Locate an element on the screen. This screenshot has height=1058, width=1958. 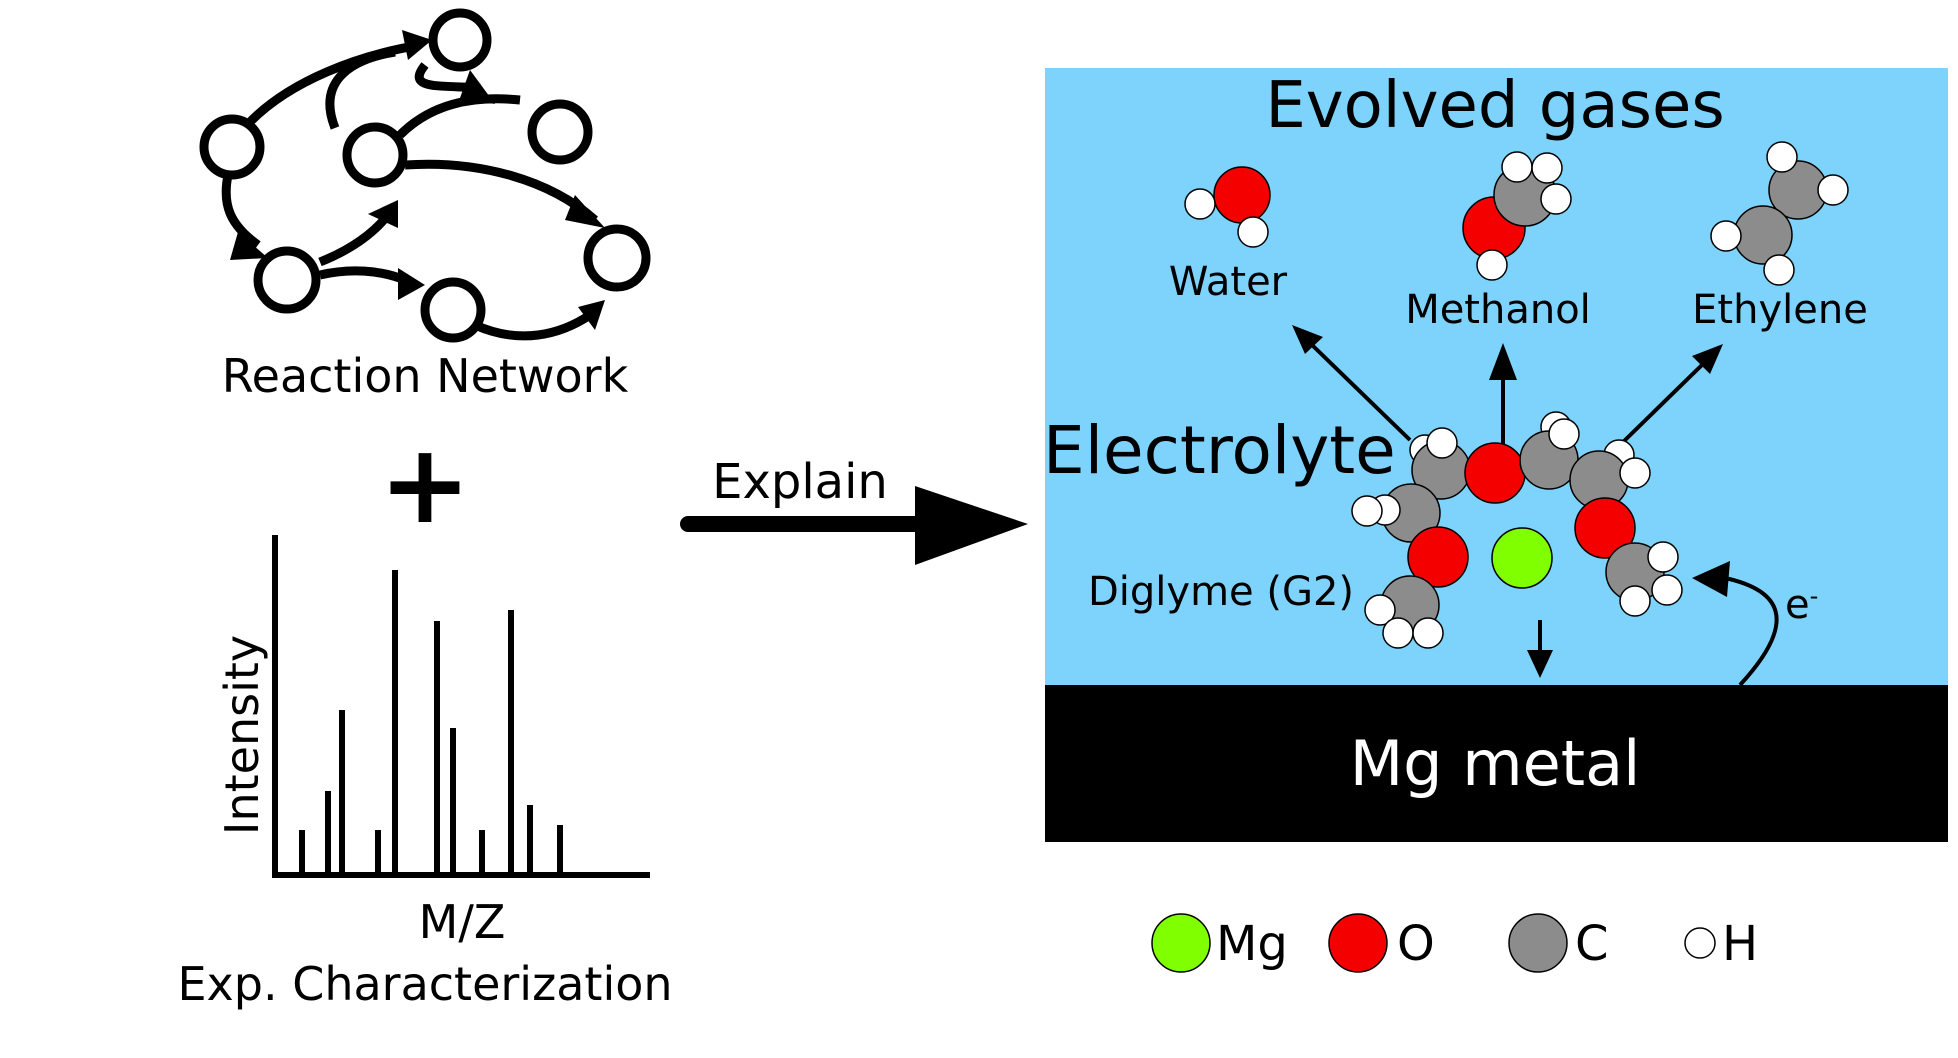
gas-label-ethylene: Ethylene is located at coordinates (1780, 310).